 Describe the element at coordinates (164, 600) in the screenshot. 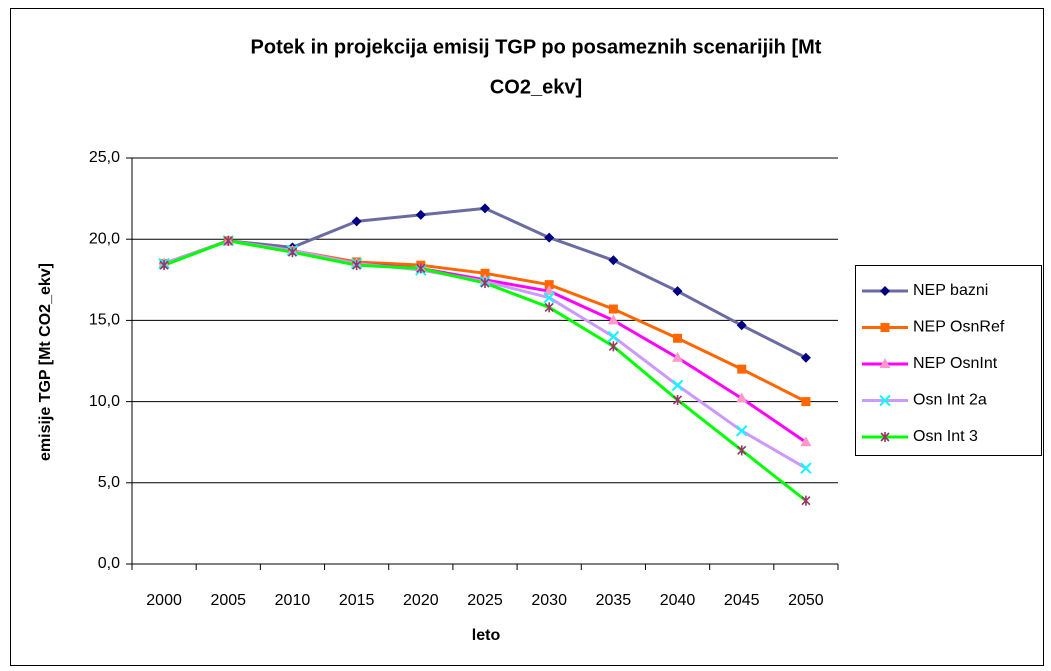

I see `x-tick-label: 2000` at that location.